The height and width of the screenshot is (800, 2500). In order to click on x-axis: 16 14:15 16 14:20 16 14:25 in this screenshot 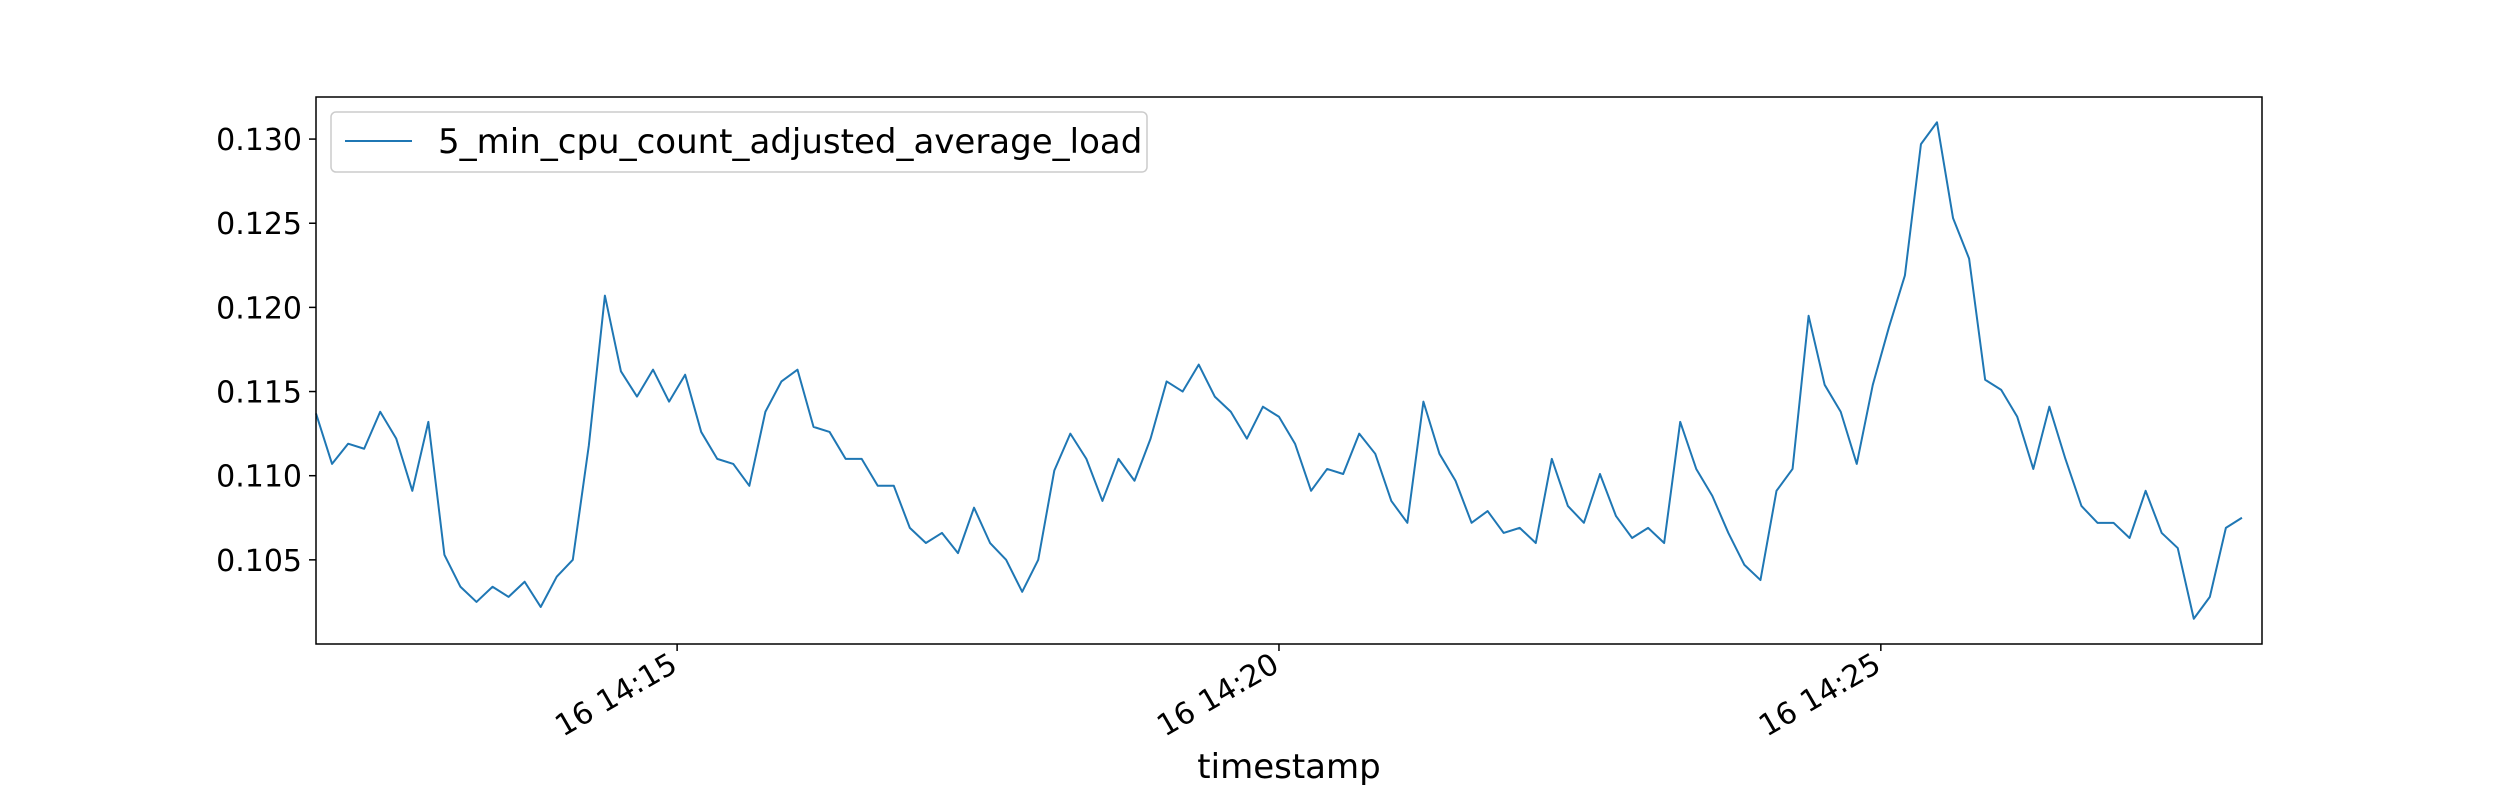, I will do `click(1218, 694)`.